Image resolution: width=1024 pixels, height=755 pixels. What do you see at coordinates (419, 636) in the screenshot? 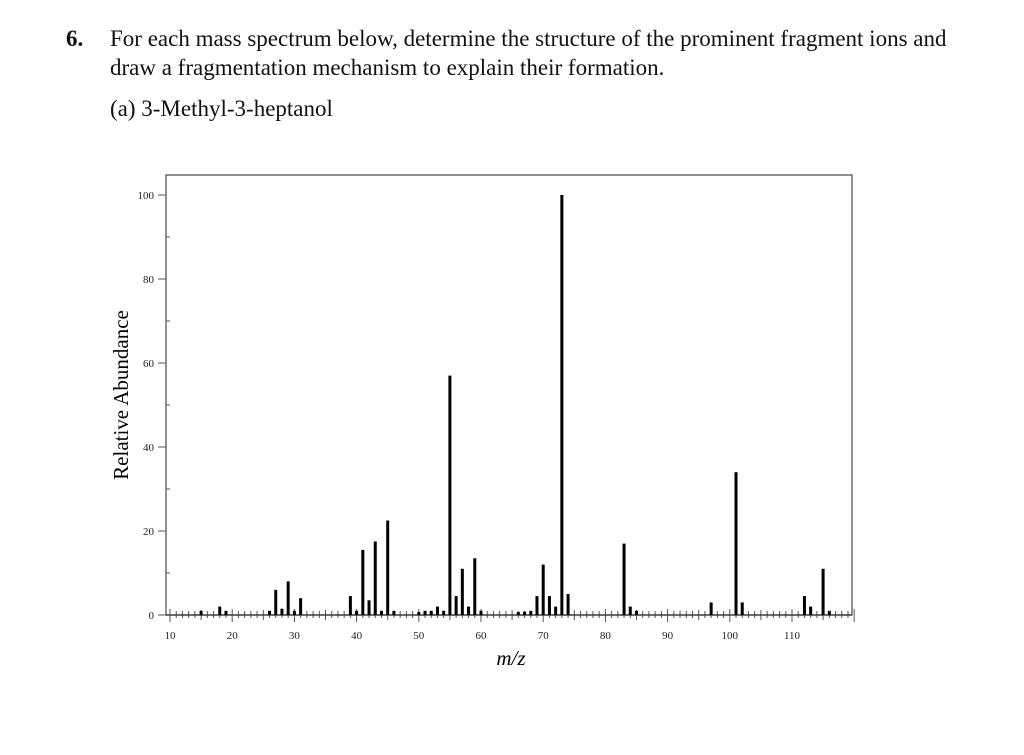
I see `x-tick-label: 50` at bounding box center [419, 636].